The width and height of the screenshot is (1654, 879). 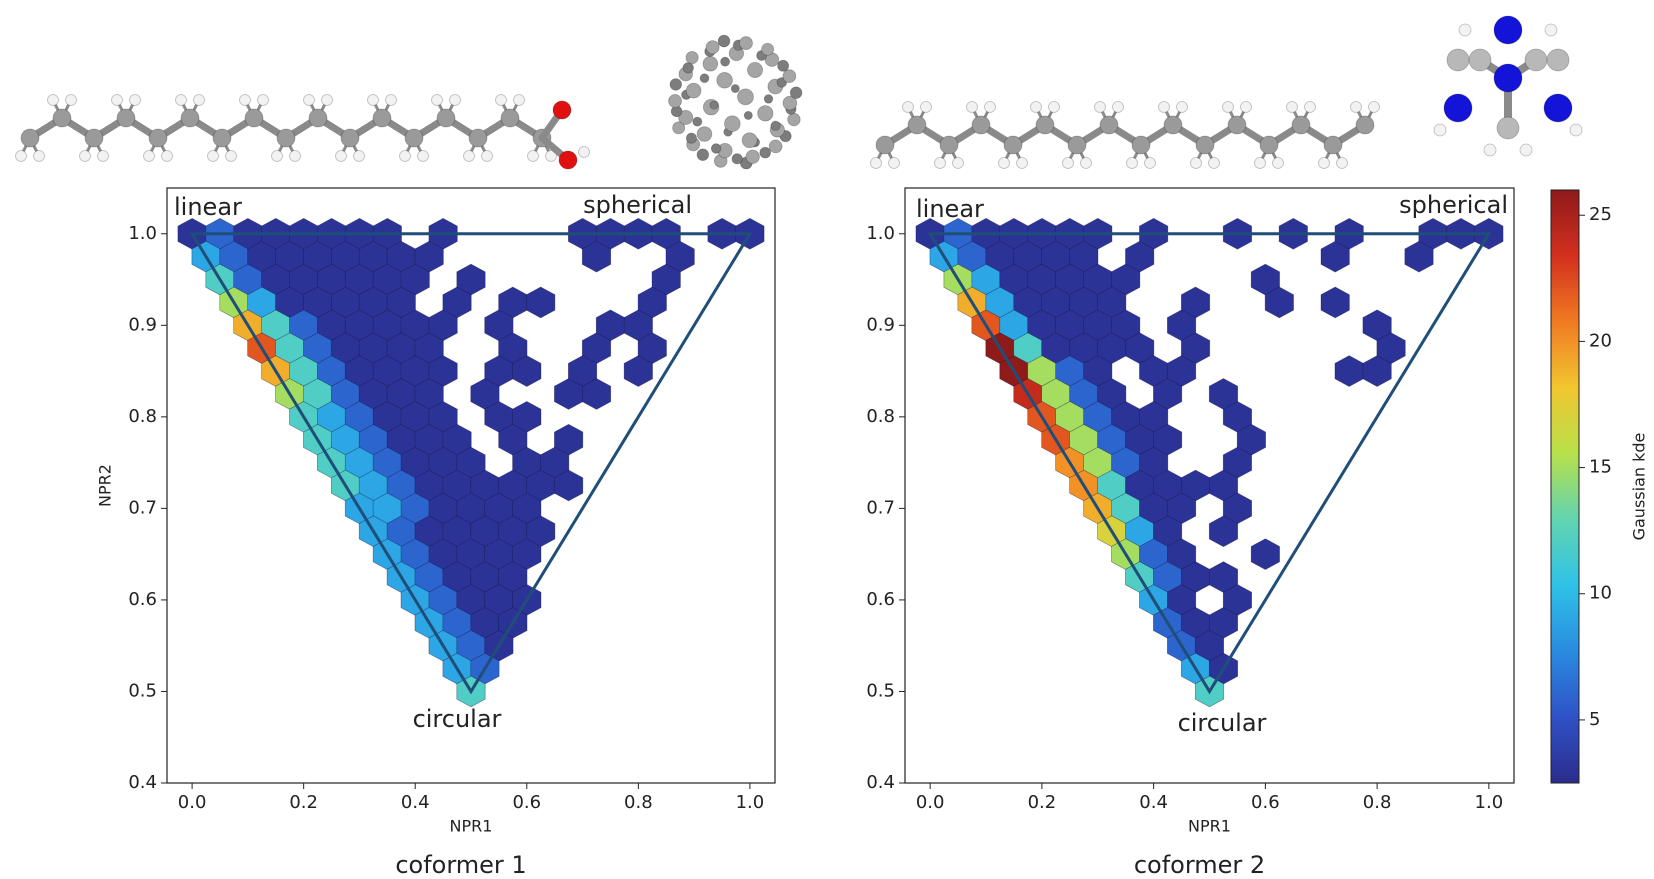 I want to click on x-axis-label: NPR1, so click(x=1209, y=826).